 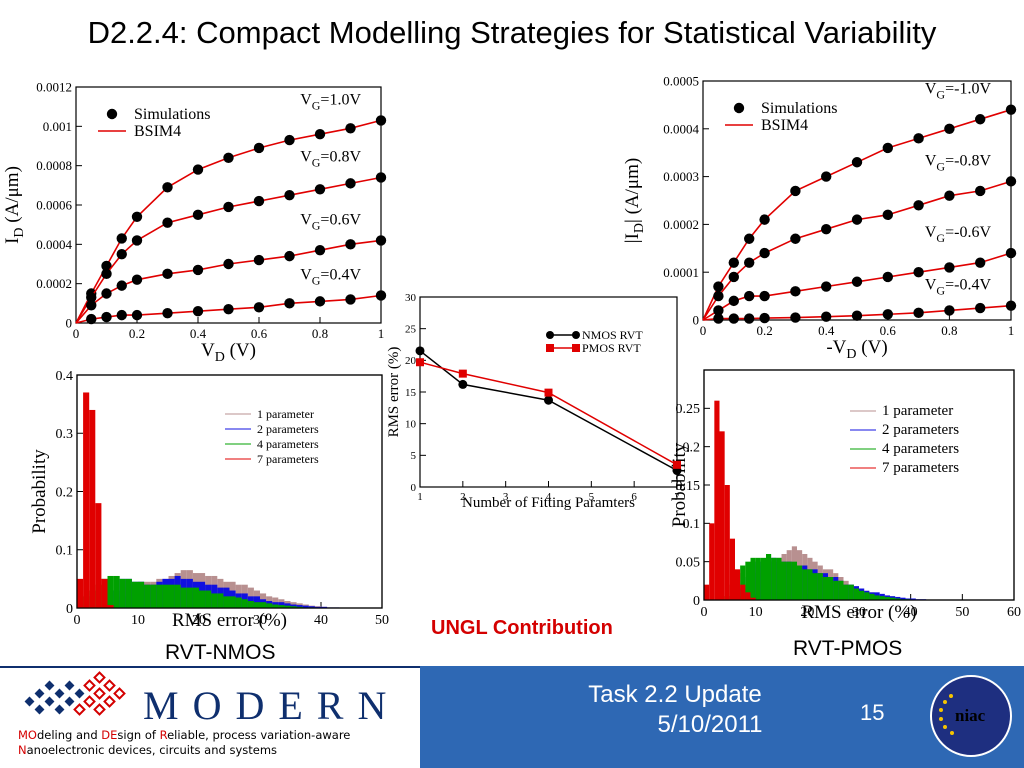 I want to click on y-tick-label: 0.15, so click(x=688, y=486).